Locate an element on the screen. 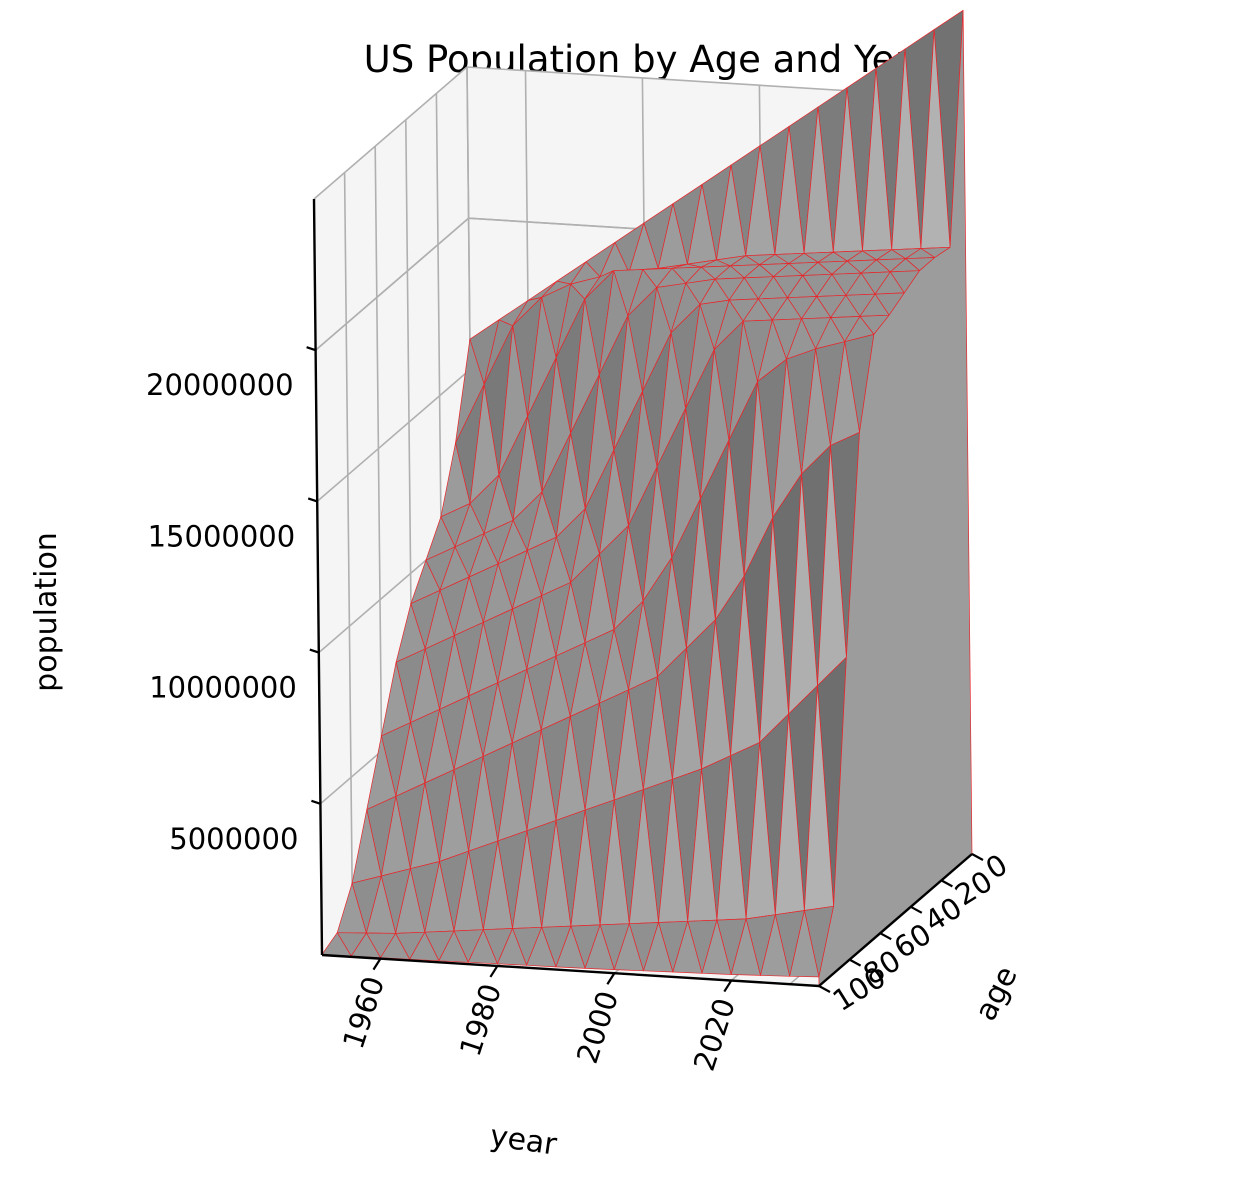 This screenshot has height=1200, width=1234. z-axis-line is located at coordinates (318, 577).